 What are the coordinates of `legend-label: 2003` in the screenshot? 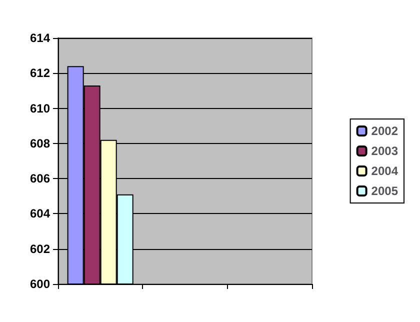 It's located at (384, 151).